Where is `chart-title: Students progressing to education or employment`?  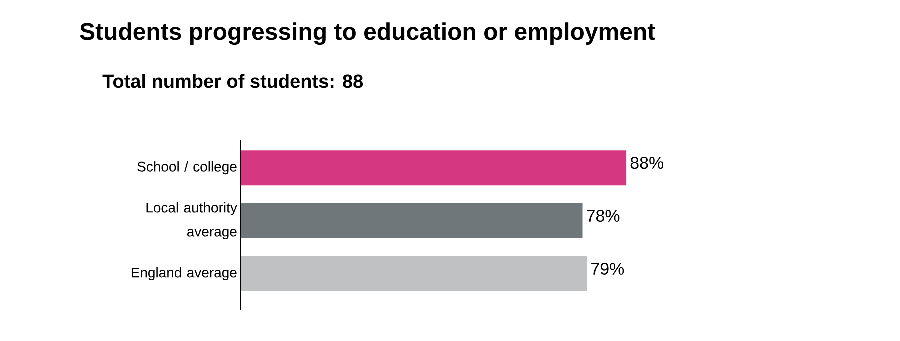
chart-title: Students progressing to education or employment is located at coordinates (368, 34).